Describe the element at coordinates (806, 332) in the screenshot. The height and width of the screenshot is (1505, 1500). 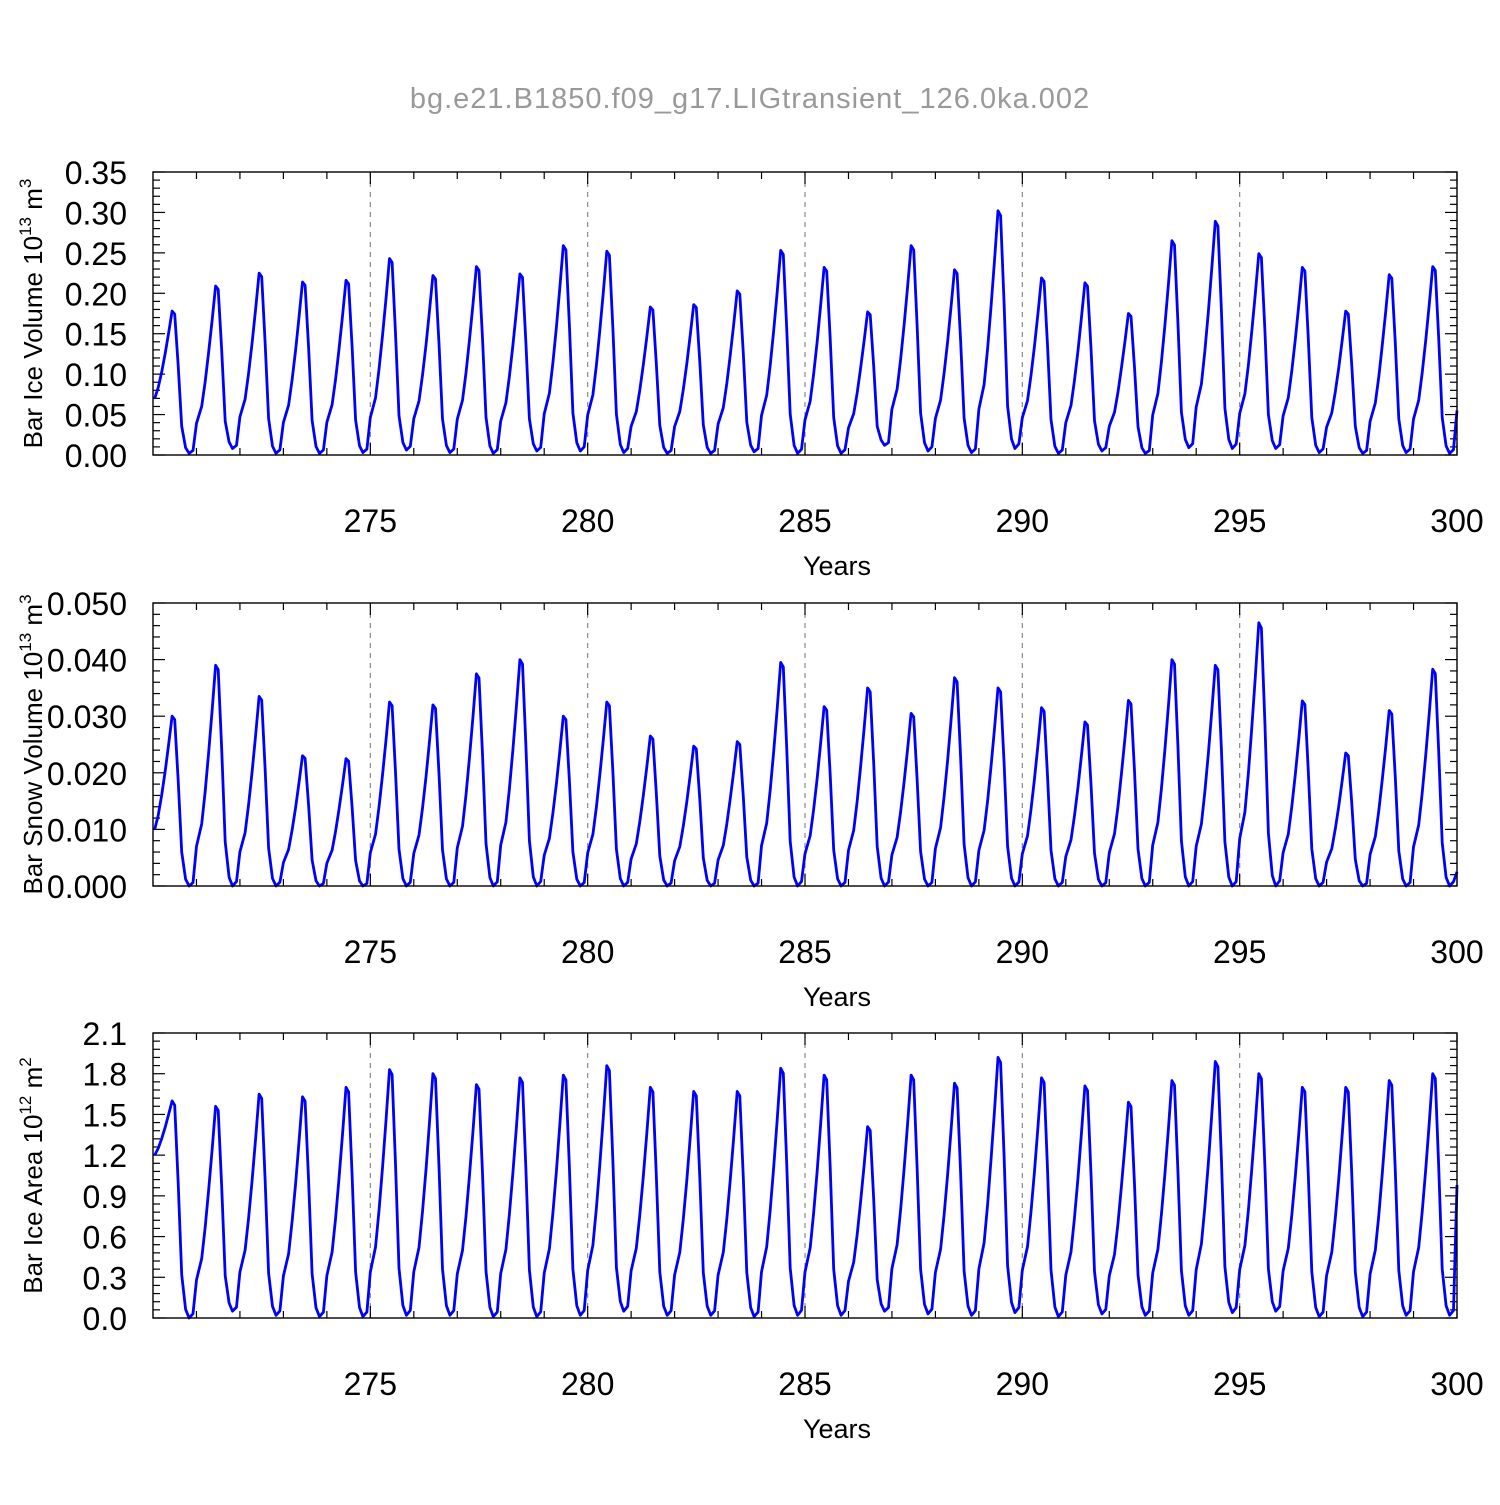
I see `series-line` at that location.